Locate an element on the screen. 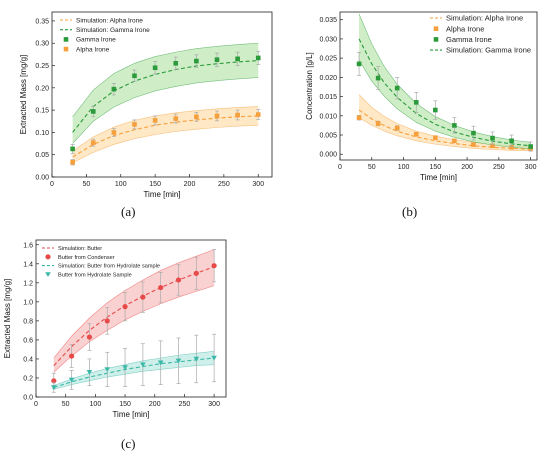  x-tick-label: 300 is located at coordinates (531, 167).